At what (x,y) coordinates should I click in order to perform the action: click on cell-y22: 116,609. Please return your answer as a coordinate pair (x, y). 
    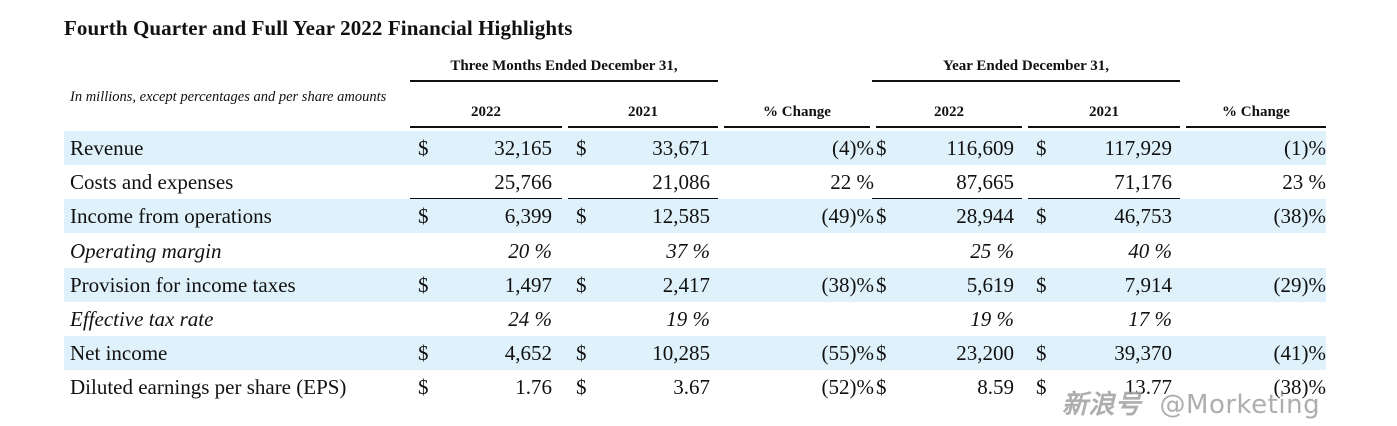
    Looking at the image, I should click on (980, 148).